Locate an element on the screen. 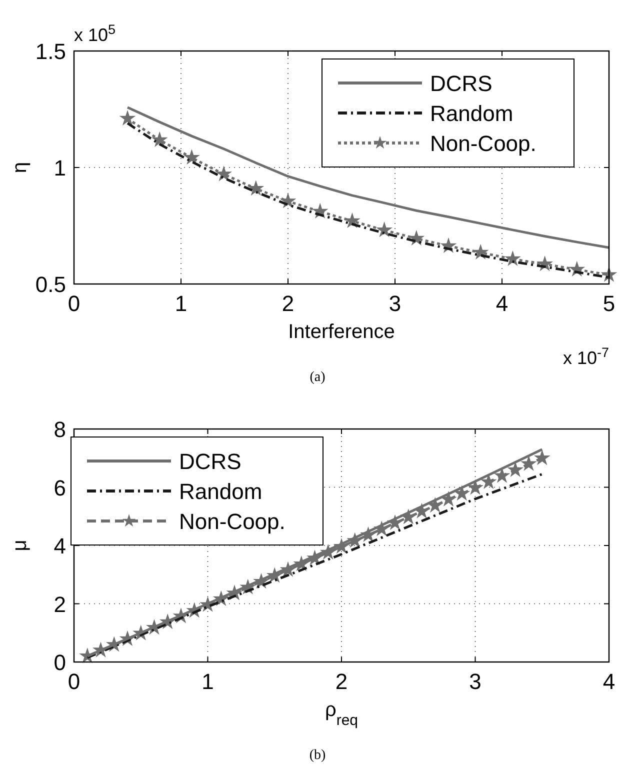 This screenshot has height=772, width=635. y-tick-label: 1.5 is located at coordinates (50, 51).